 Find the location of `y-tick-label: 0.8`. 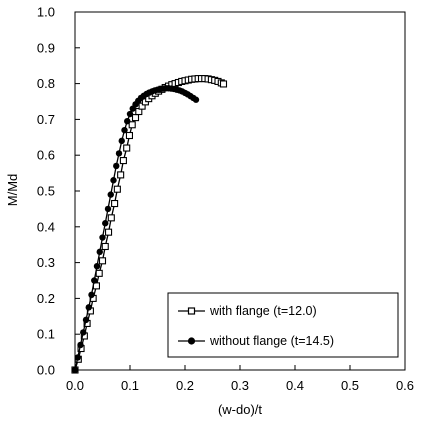

y-tick-label: 0.8 is located at coordinates (46, 83).